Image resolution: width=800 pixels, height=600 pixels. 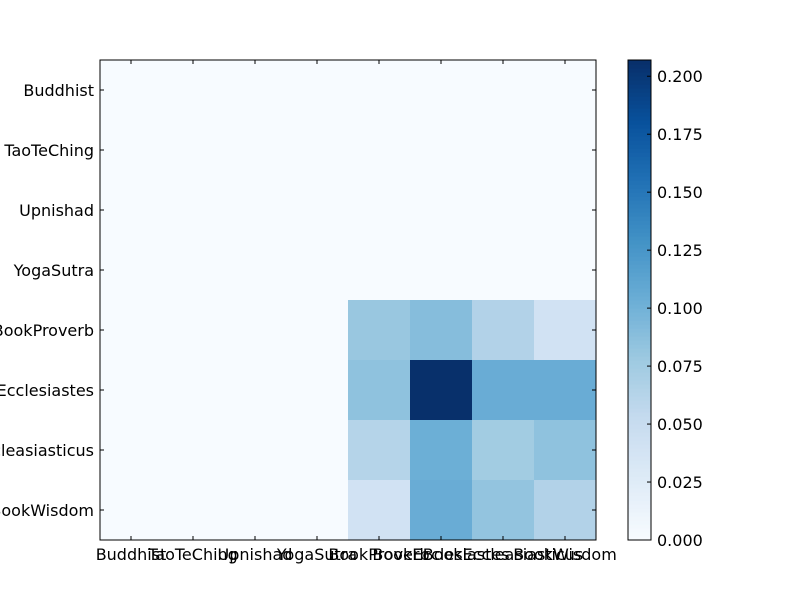 I want to click on colorbar-tick-label: 0.000, so click(x=680, y=540).